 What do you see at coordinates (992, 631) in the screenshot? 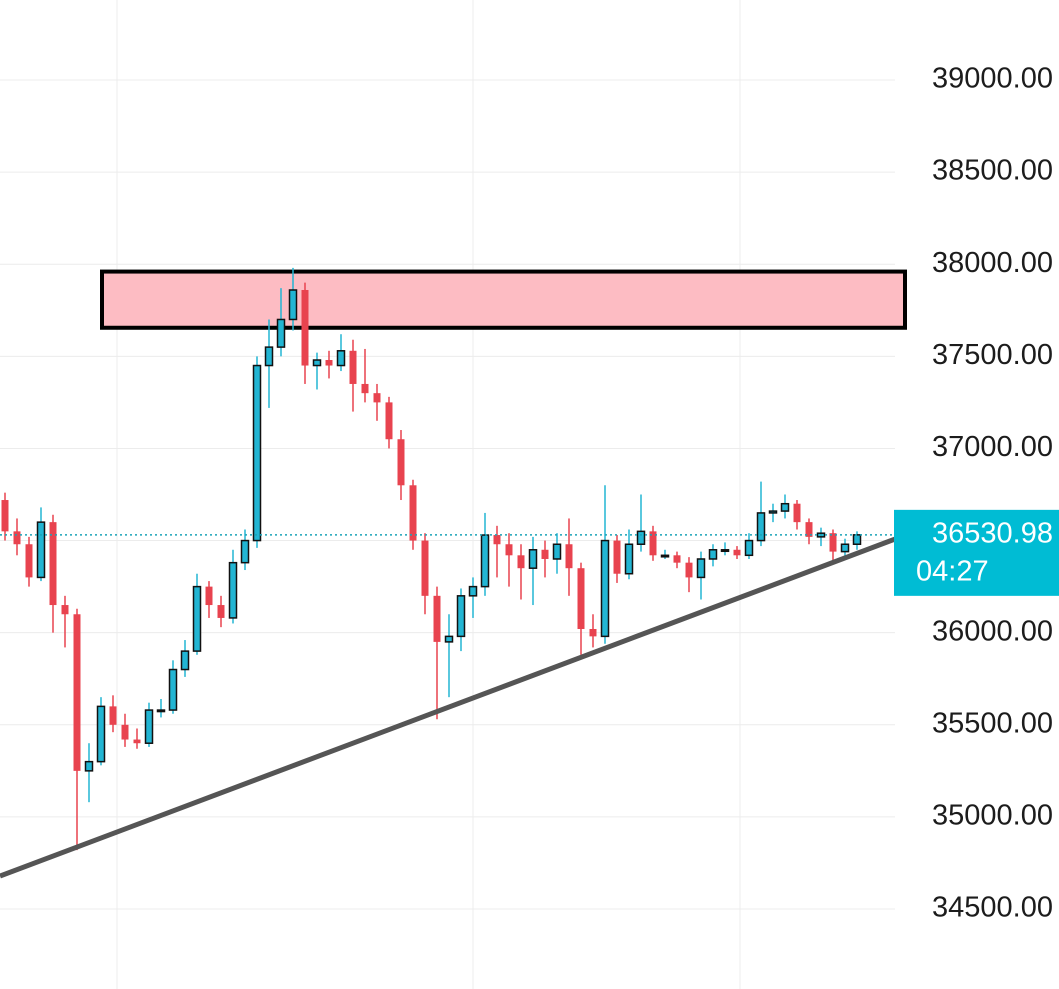
I see `y-tick-label: 36000.00` at bounding box center [992, 631].